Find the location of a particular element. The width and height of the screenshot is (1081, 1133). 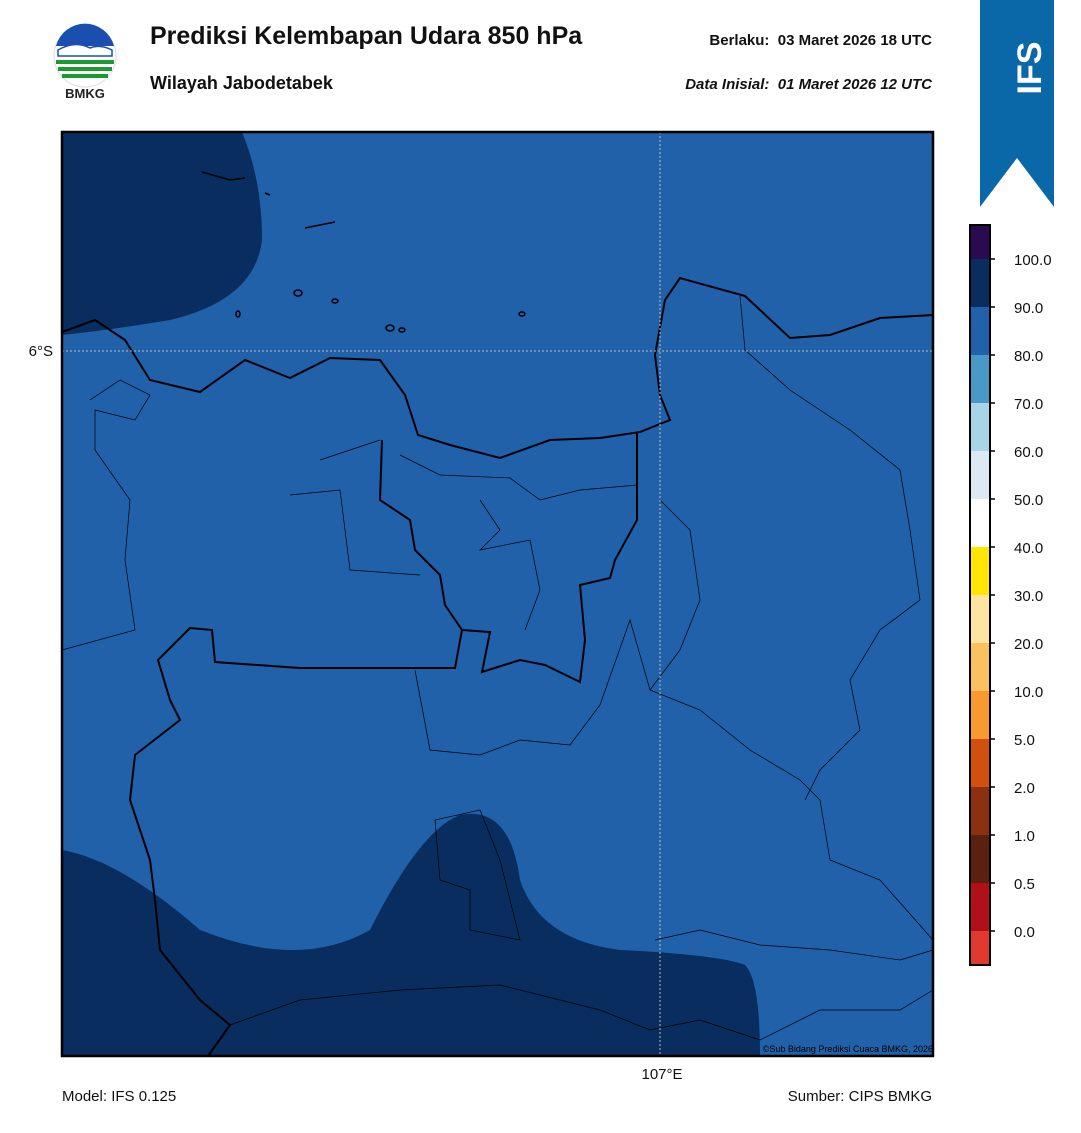

colorbar-tick-label: 0.5 is located at coordinates (1024, 884).